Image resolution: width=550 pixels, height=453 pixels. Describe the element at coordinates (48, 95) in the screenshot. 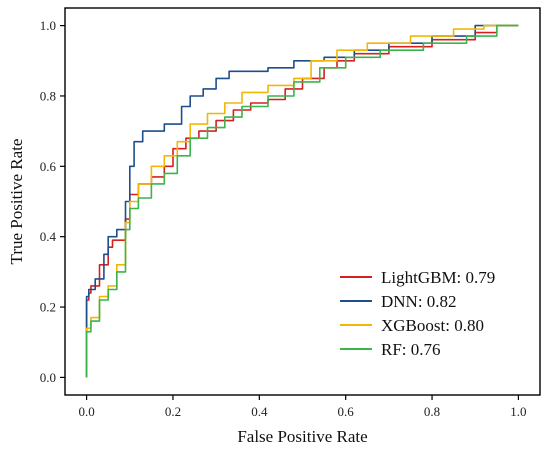

I see `y-tick-label: 0.8` at that location.